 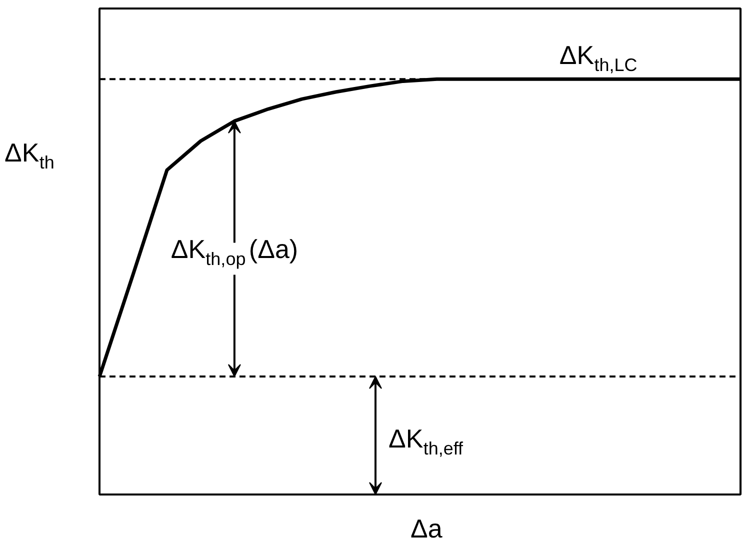 I want to click on x-axis-title: Δa, so click(x=426, y=529).